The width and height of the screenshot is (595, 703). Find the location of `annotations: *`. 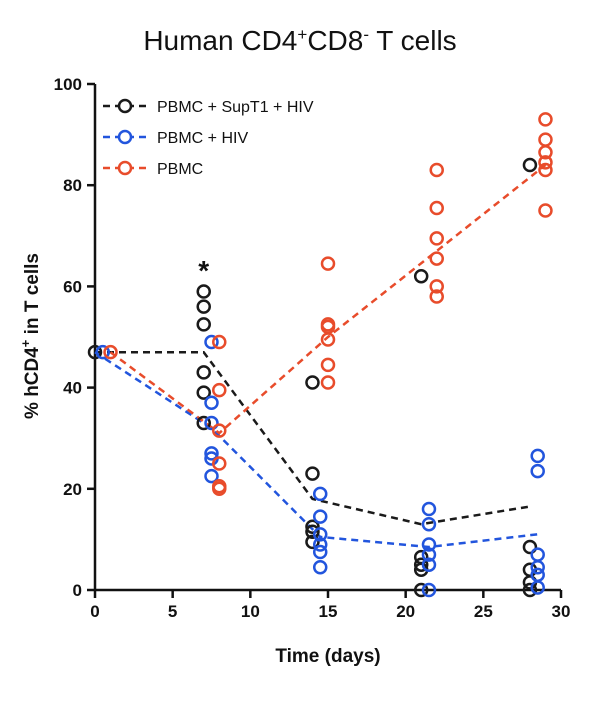

annotations: * is located at coordinates (203, 270).